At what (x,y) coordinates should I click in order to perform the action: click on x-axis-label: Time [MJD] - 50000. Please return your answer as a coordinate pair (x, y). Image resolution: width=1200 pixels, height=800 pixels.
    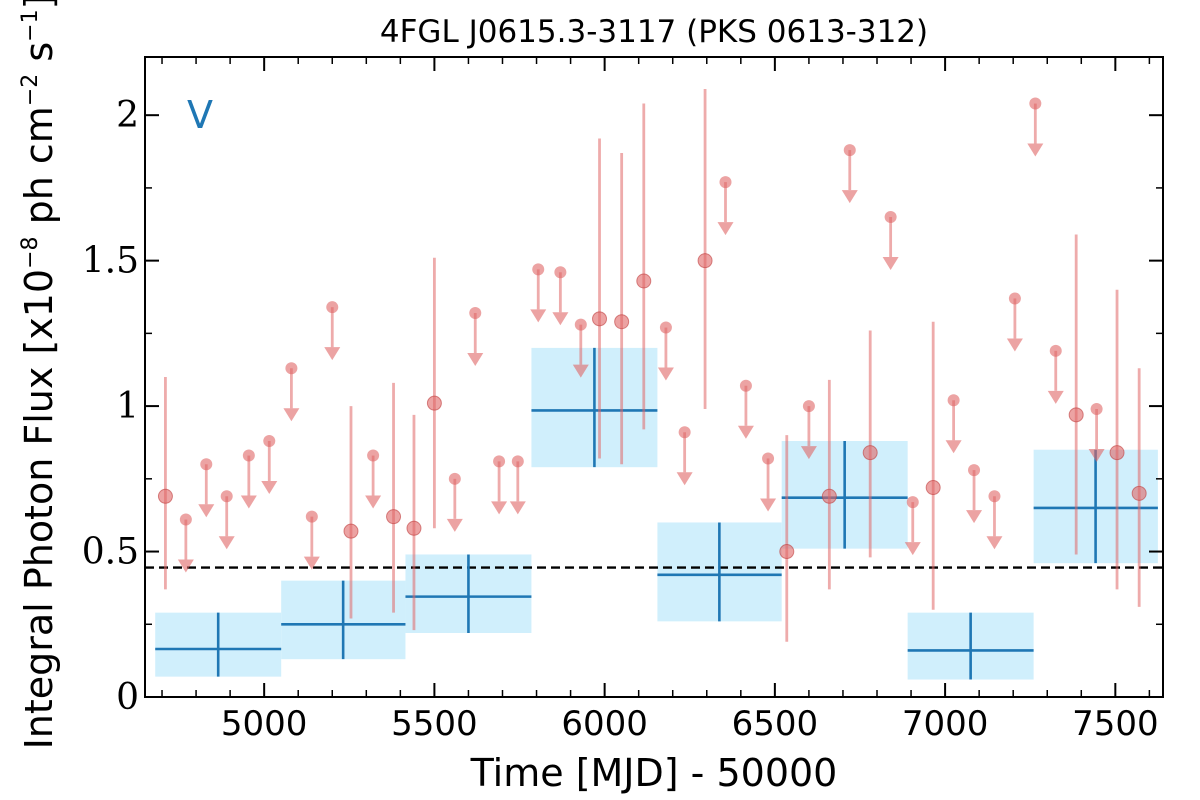
    Looking at the image, I should click on (654, 773).